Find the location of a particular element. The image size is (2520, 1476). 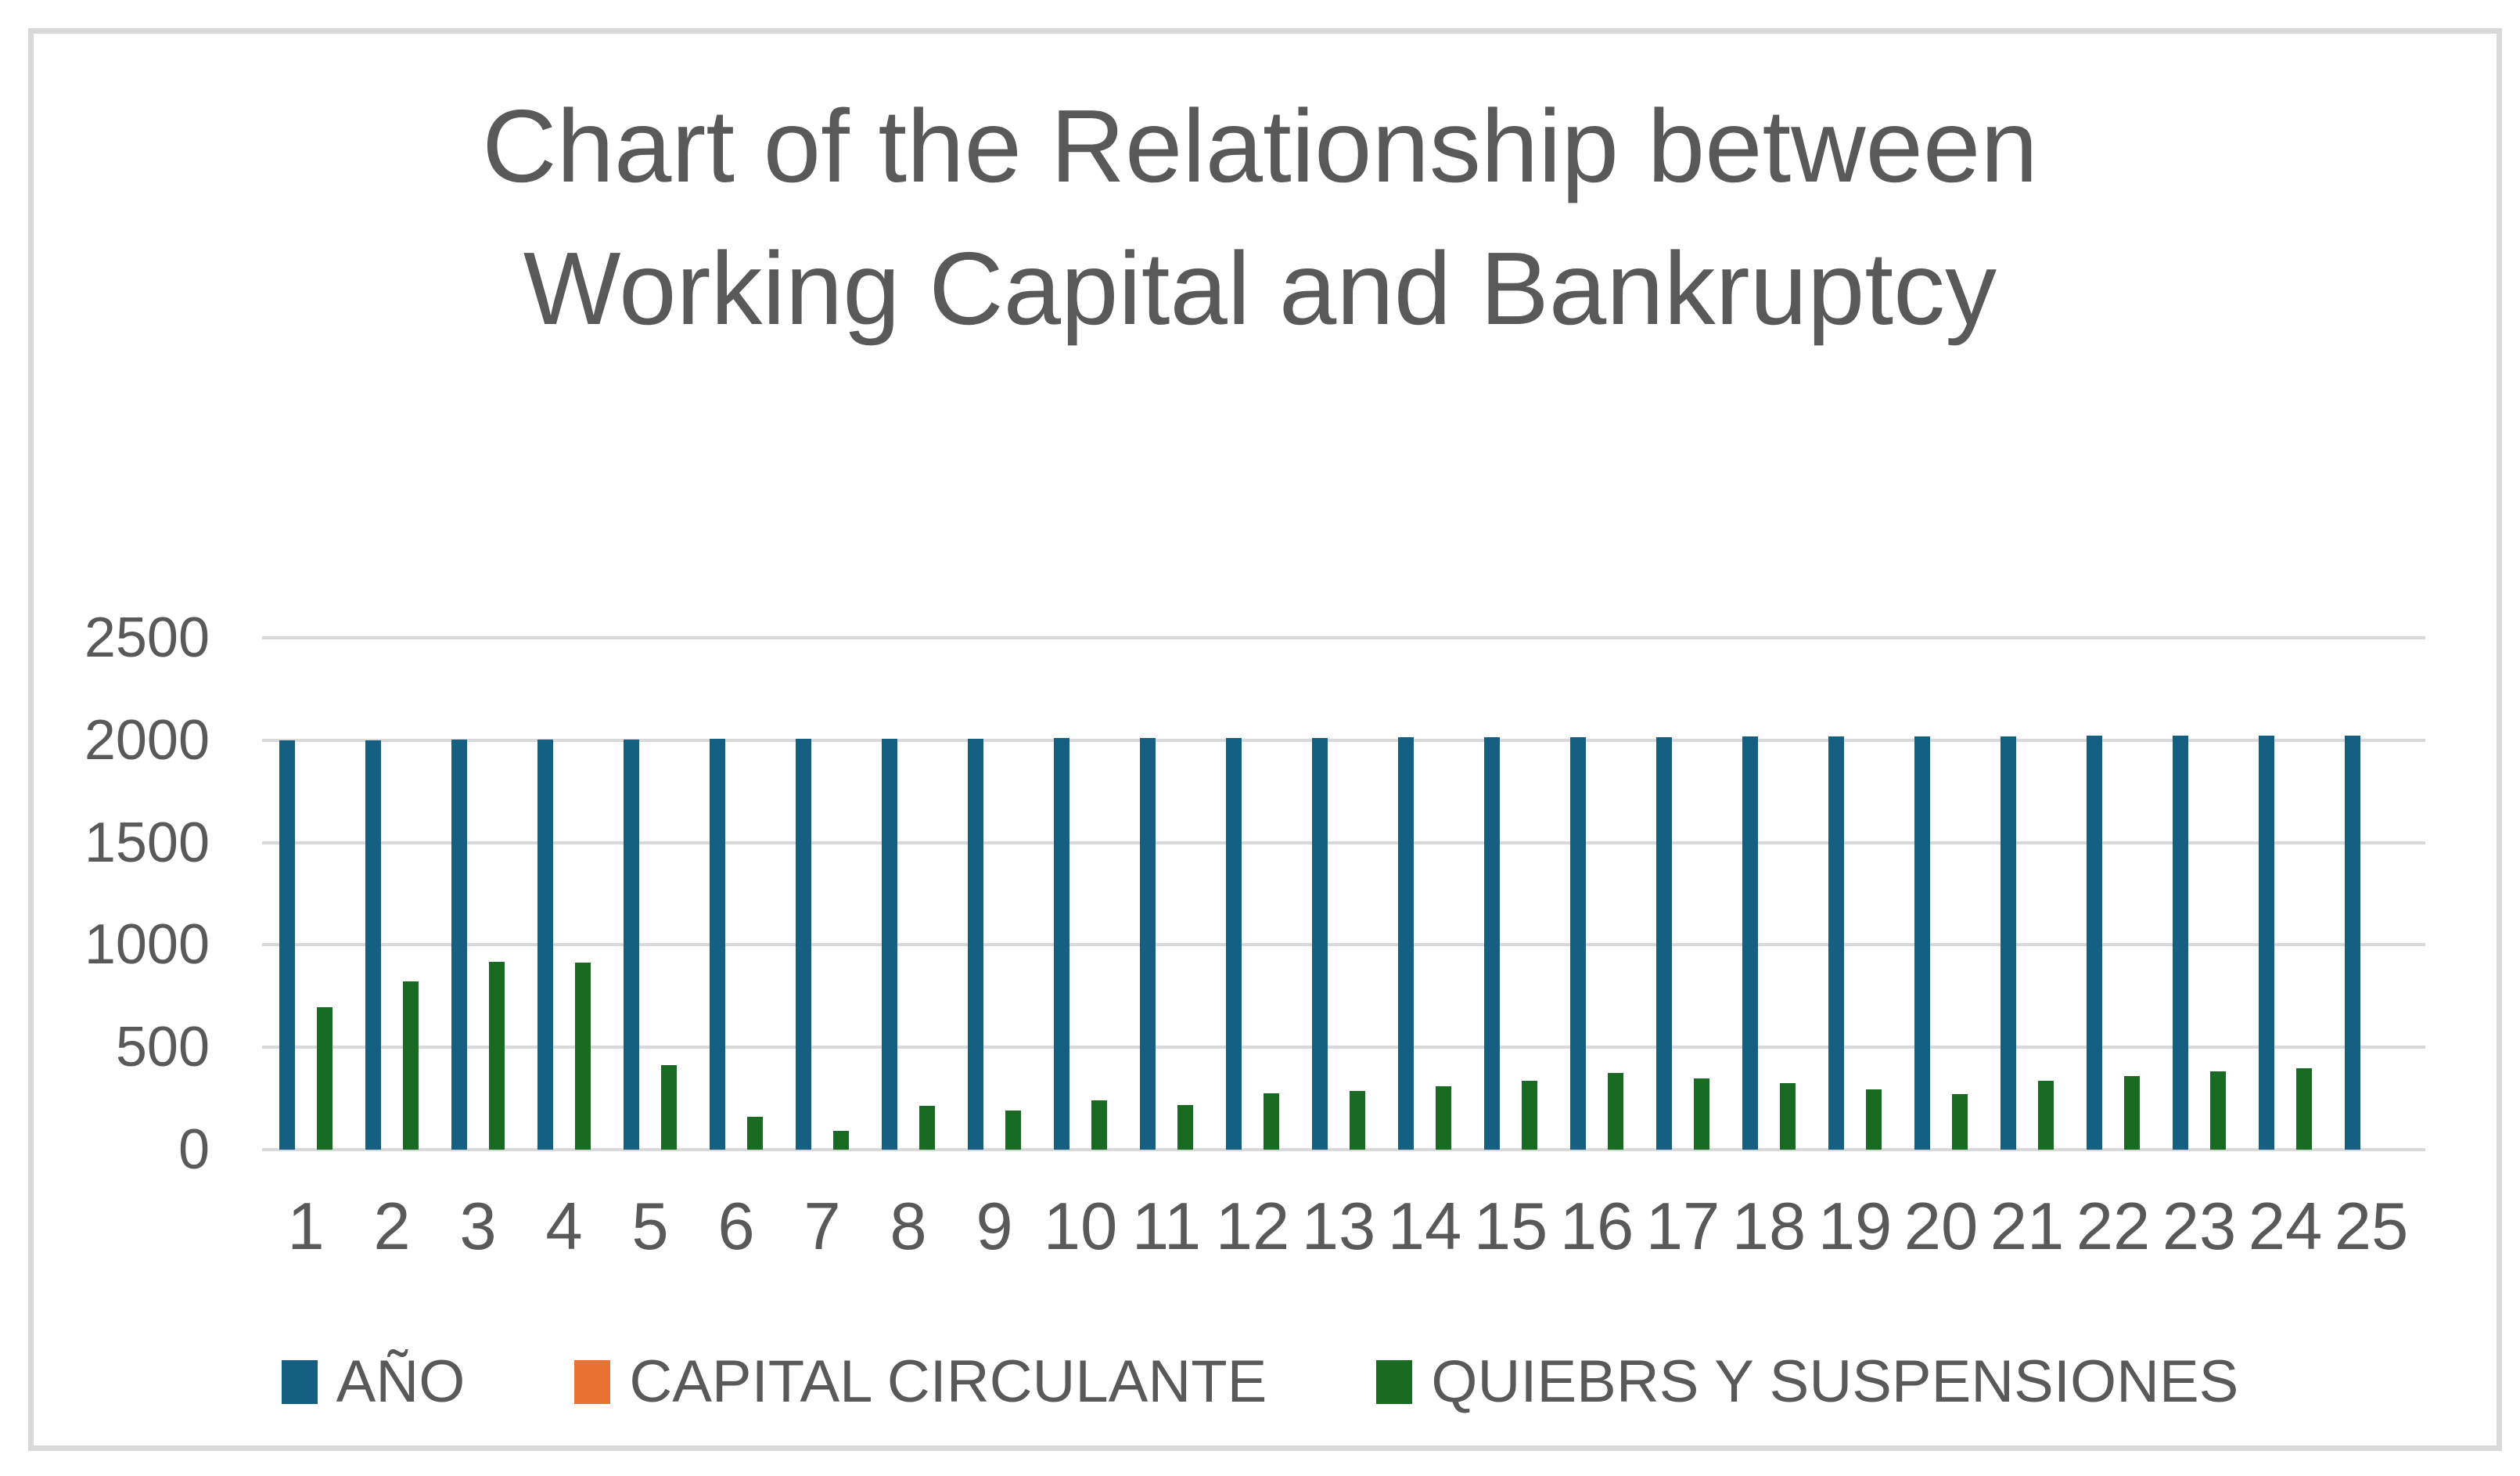

chart-title-line-1: Chart of the Relationship between is located at coordinates (1260, 145).